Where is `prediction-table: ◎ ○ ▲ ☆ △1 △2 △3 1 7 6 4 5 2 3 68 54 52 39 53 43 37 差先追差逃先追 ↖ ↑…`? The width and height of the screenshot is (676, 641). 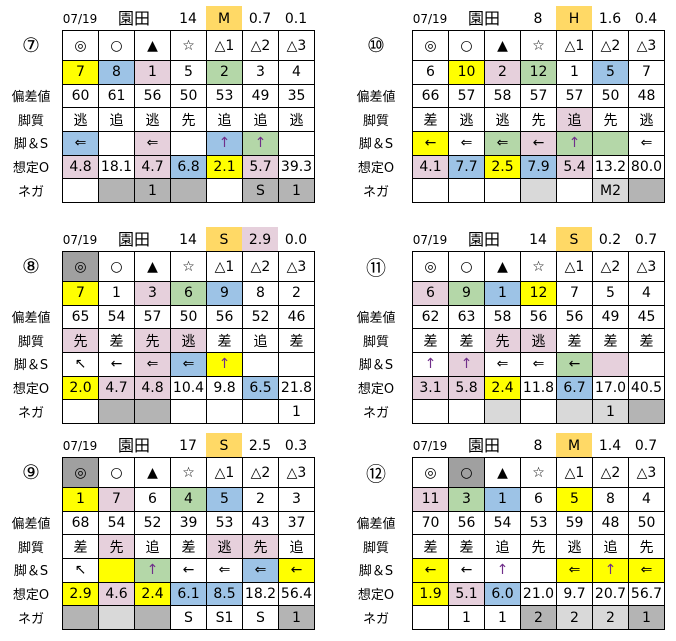 prediction-table: ◎ ○ ▲ ☆ △1 △2 △3 1 7 6 4 5 2 3 68 54 52 39 53 43 37 差先追差逃先追 ↖ ↑… is located at coordinates (188, 544).